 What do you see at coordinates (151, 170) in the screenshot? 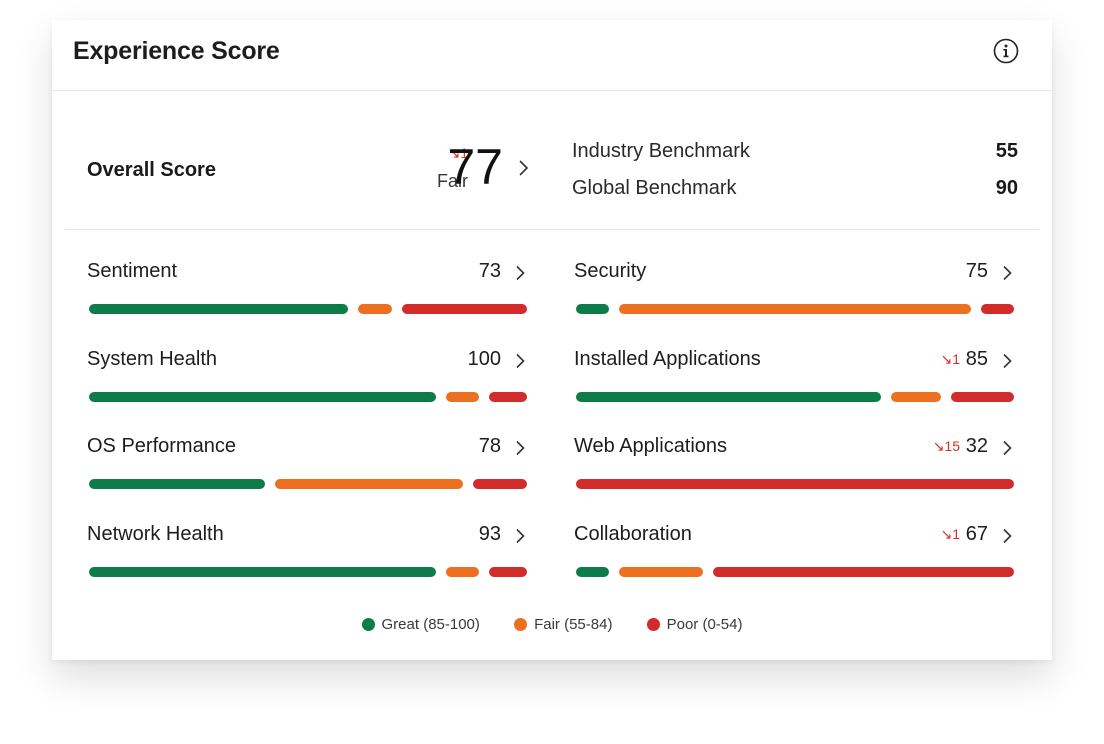
I see `overall-score-label: Overall Score` at bounding box center [151, 170].